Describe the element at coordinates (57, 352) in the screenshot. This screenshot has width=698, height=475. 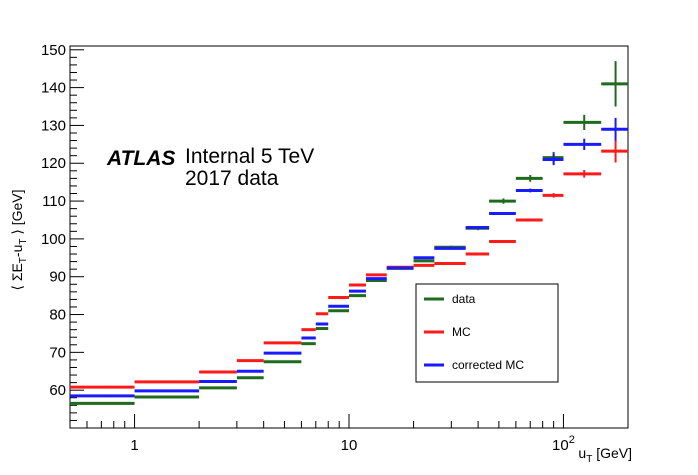
I see `y-tick-label: 70` at that location.